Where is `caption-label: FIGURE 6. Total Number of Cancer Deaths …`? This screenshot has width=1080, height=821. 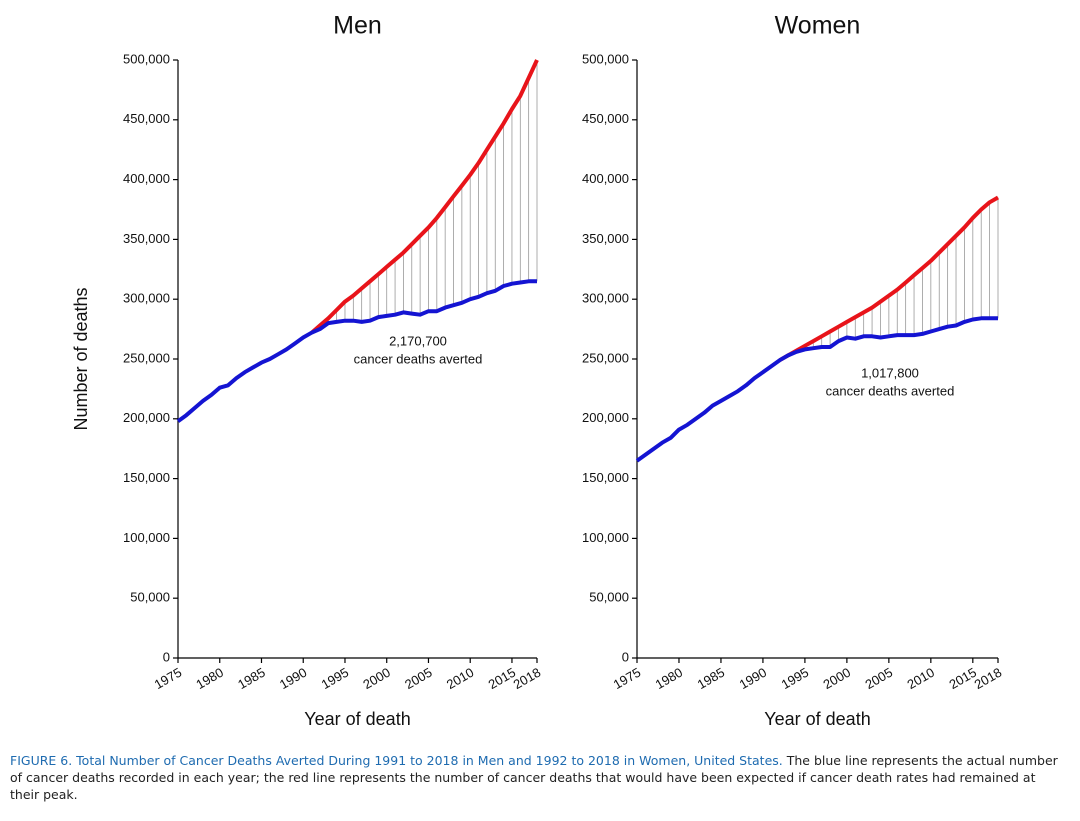
caption-label: FIGURE 6. Total Number of Cancer Deaths … is located at coordinates (396, 760).